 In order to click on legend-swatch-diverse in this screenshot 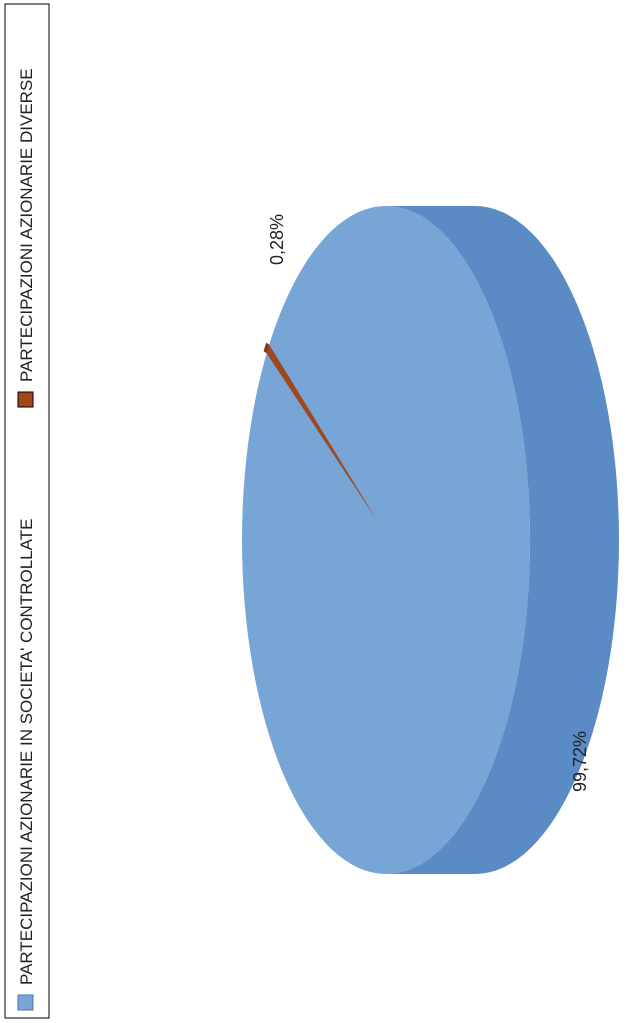, I will do `click(25, 399)`.